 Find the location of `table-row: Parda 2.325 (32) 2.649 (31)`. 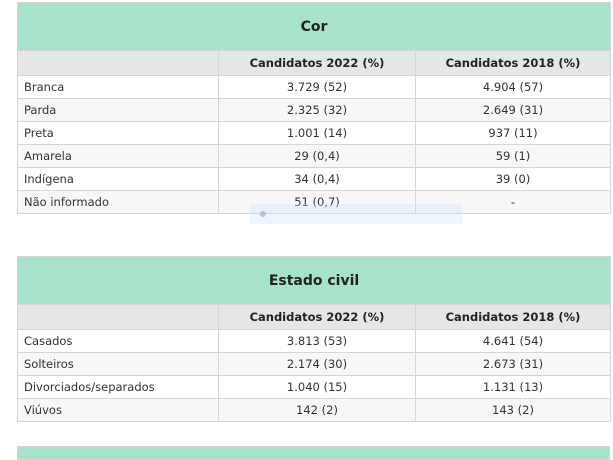

table-row: Parda 2.325 (32) 2.649 (31) is located at coordinates (314, 110).